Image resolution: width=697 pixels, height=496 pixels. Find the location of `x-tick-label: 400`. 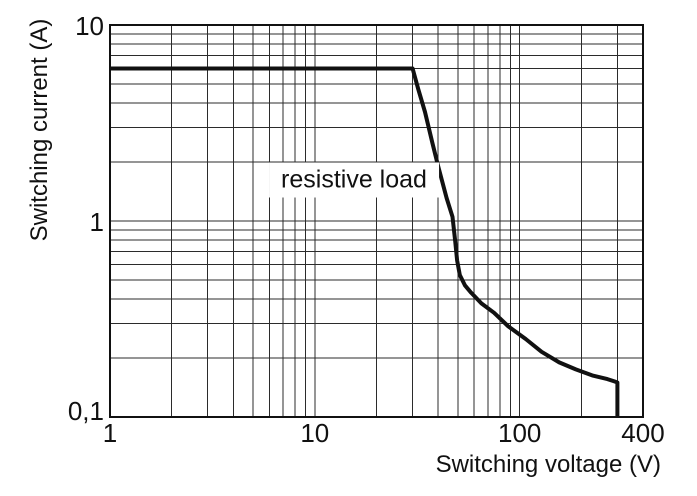

x-tick-label: 400 is located at coordinates (642, 433).